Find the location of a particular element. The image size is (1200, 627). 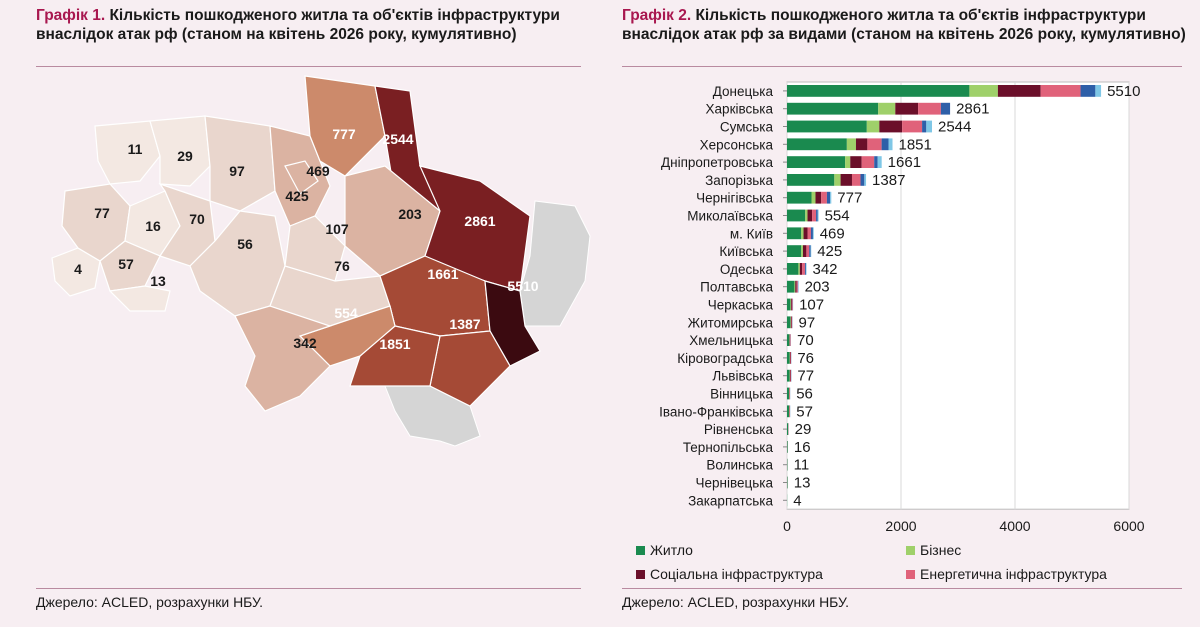

bar-segment-полтавська-s3 is located at coordinates (797, 286).